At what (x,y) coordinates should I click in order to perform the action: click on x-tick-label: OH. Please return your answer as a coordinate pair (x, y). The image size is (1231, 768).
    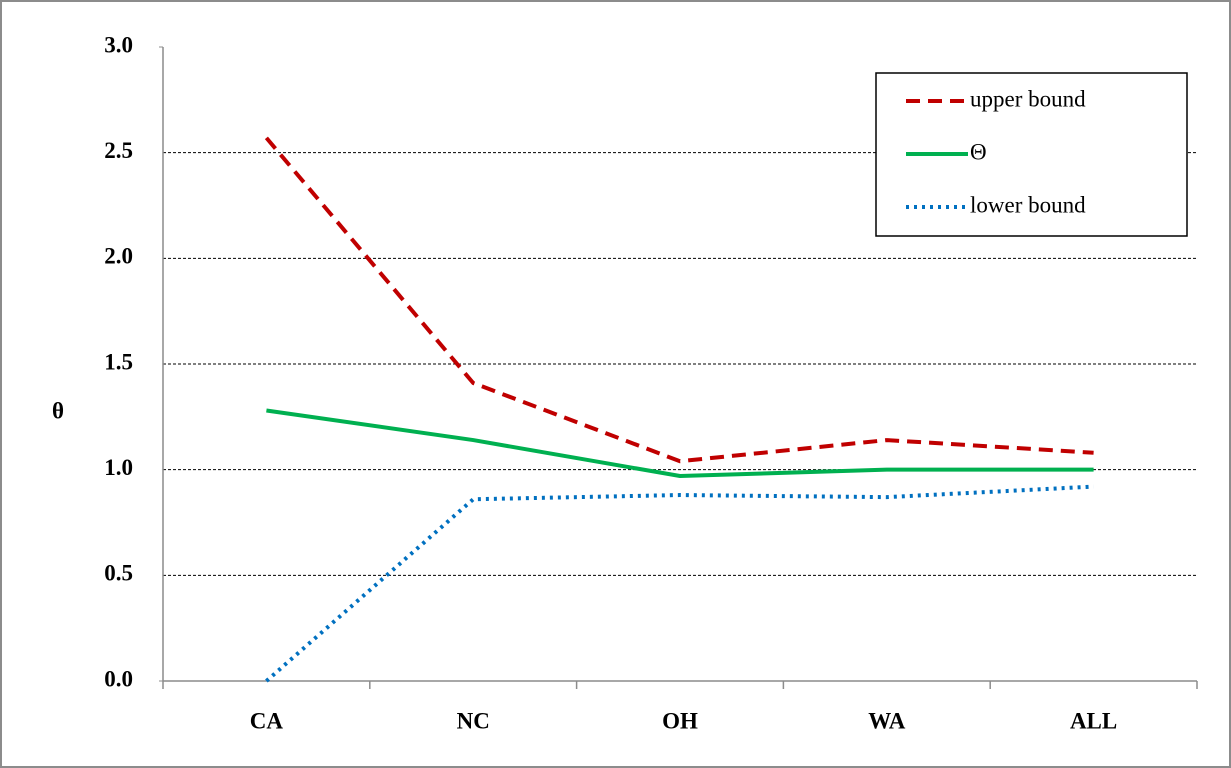
    Looking at the image, I should click on (680, 720).